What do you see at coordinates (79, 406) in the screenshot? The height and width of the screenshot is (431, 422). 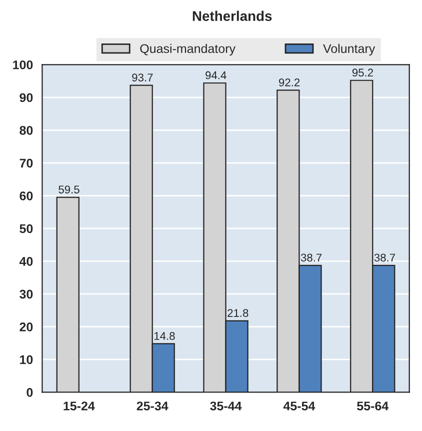 I see `x-tick-label: 15-24` at bounding box center [79, 406].